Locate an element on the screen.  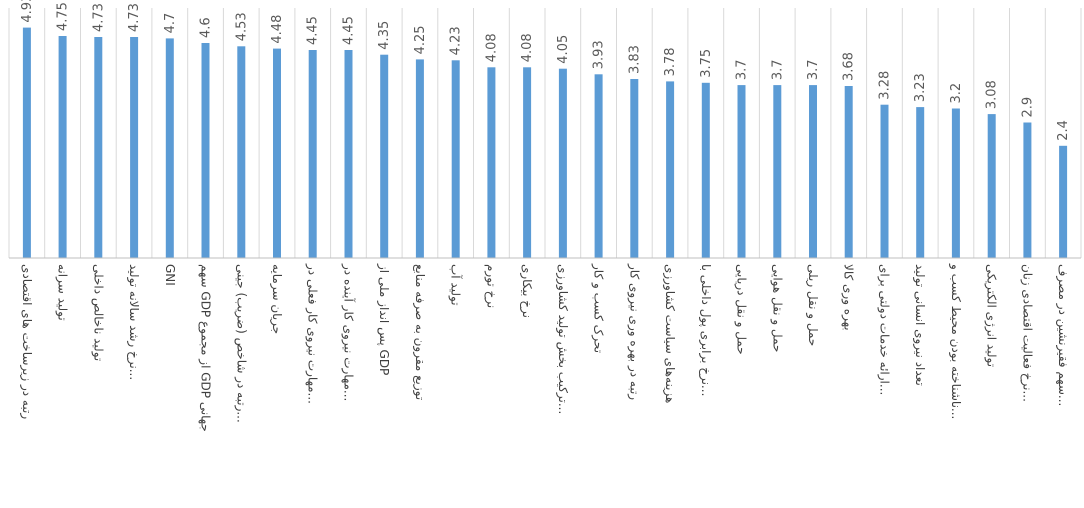
value-label: 4.25 is located at coordinates (420, 39).